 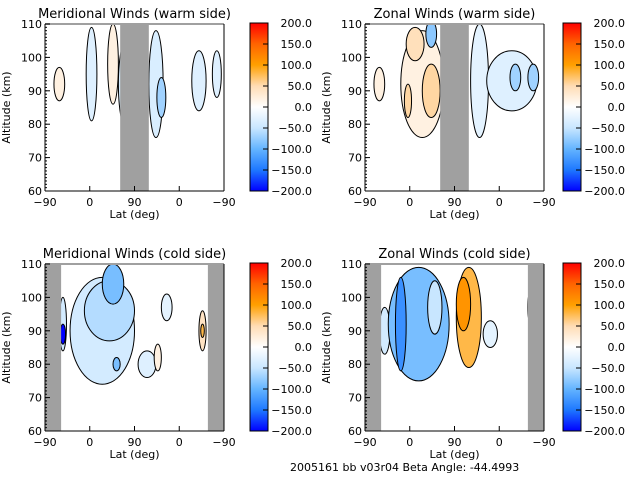 What do you see at coordinates (134, 14) in the screenshot?
I see `chart-title: Meridional Winds (warm side)` at bounding box center [134, 14].